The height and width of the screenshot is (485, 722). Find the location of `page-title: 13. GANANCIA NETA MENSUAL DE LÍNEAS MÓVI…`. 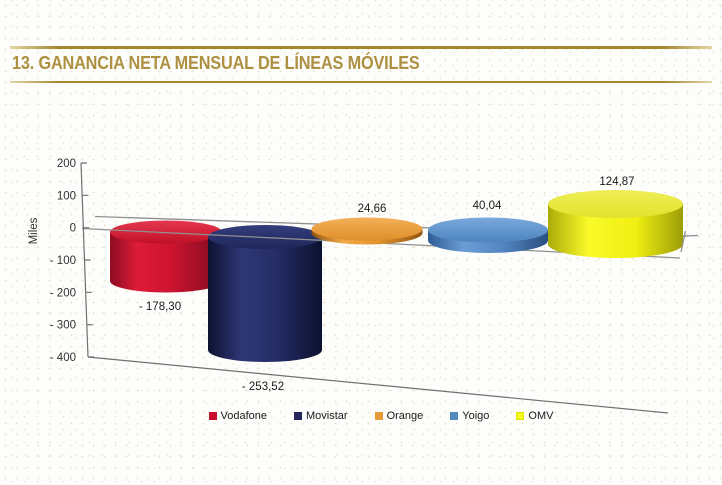

page-title: 13. GANANCIA NETA MENSUAL DE LÍNEAS MÓVI… is located at coordinates (216, 62).